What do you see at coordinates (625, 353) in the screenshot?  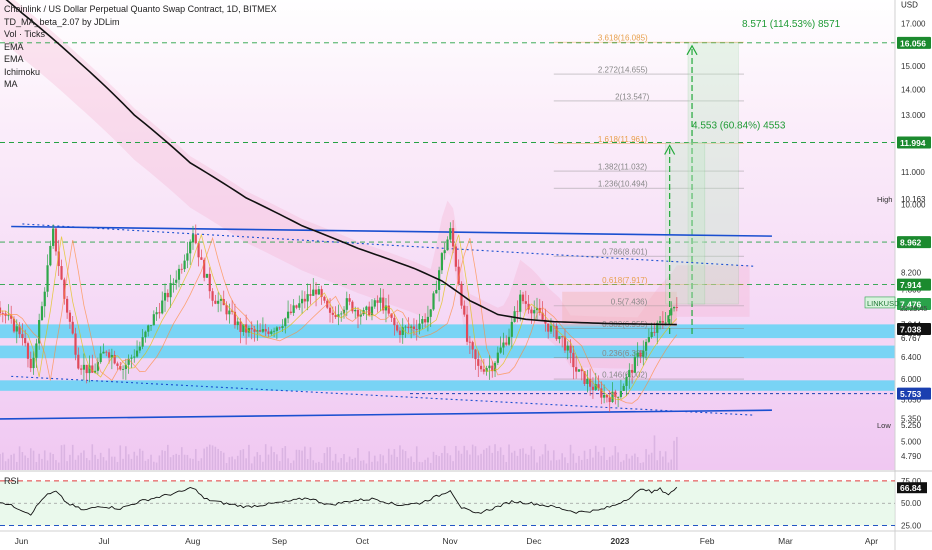 I see `fib-level-label-10: 0.236(6.389)` at bounding box center [625, 353].